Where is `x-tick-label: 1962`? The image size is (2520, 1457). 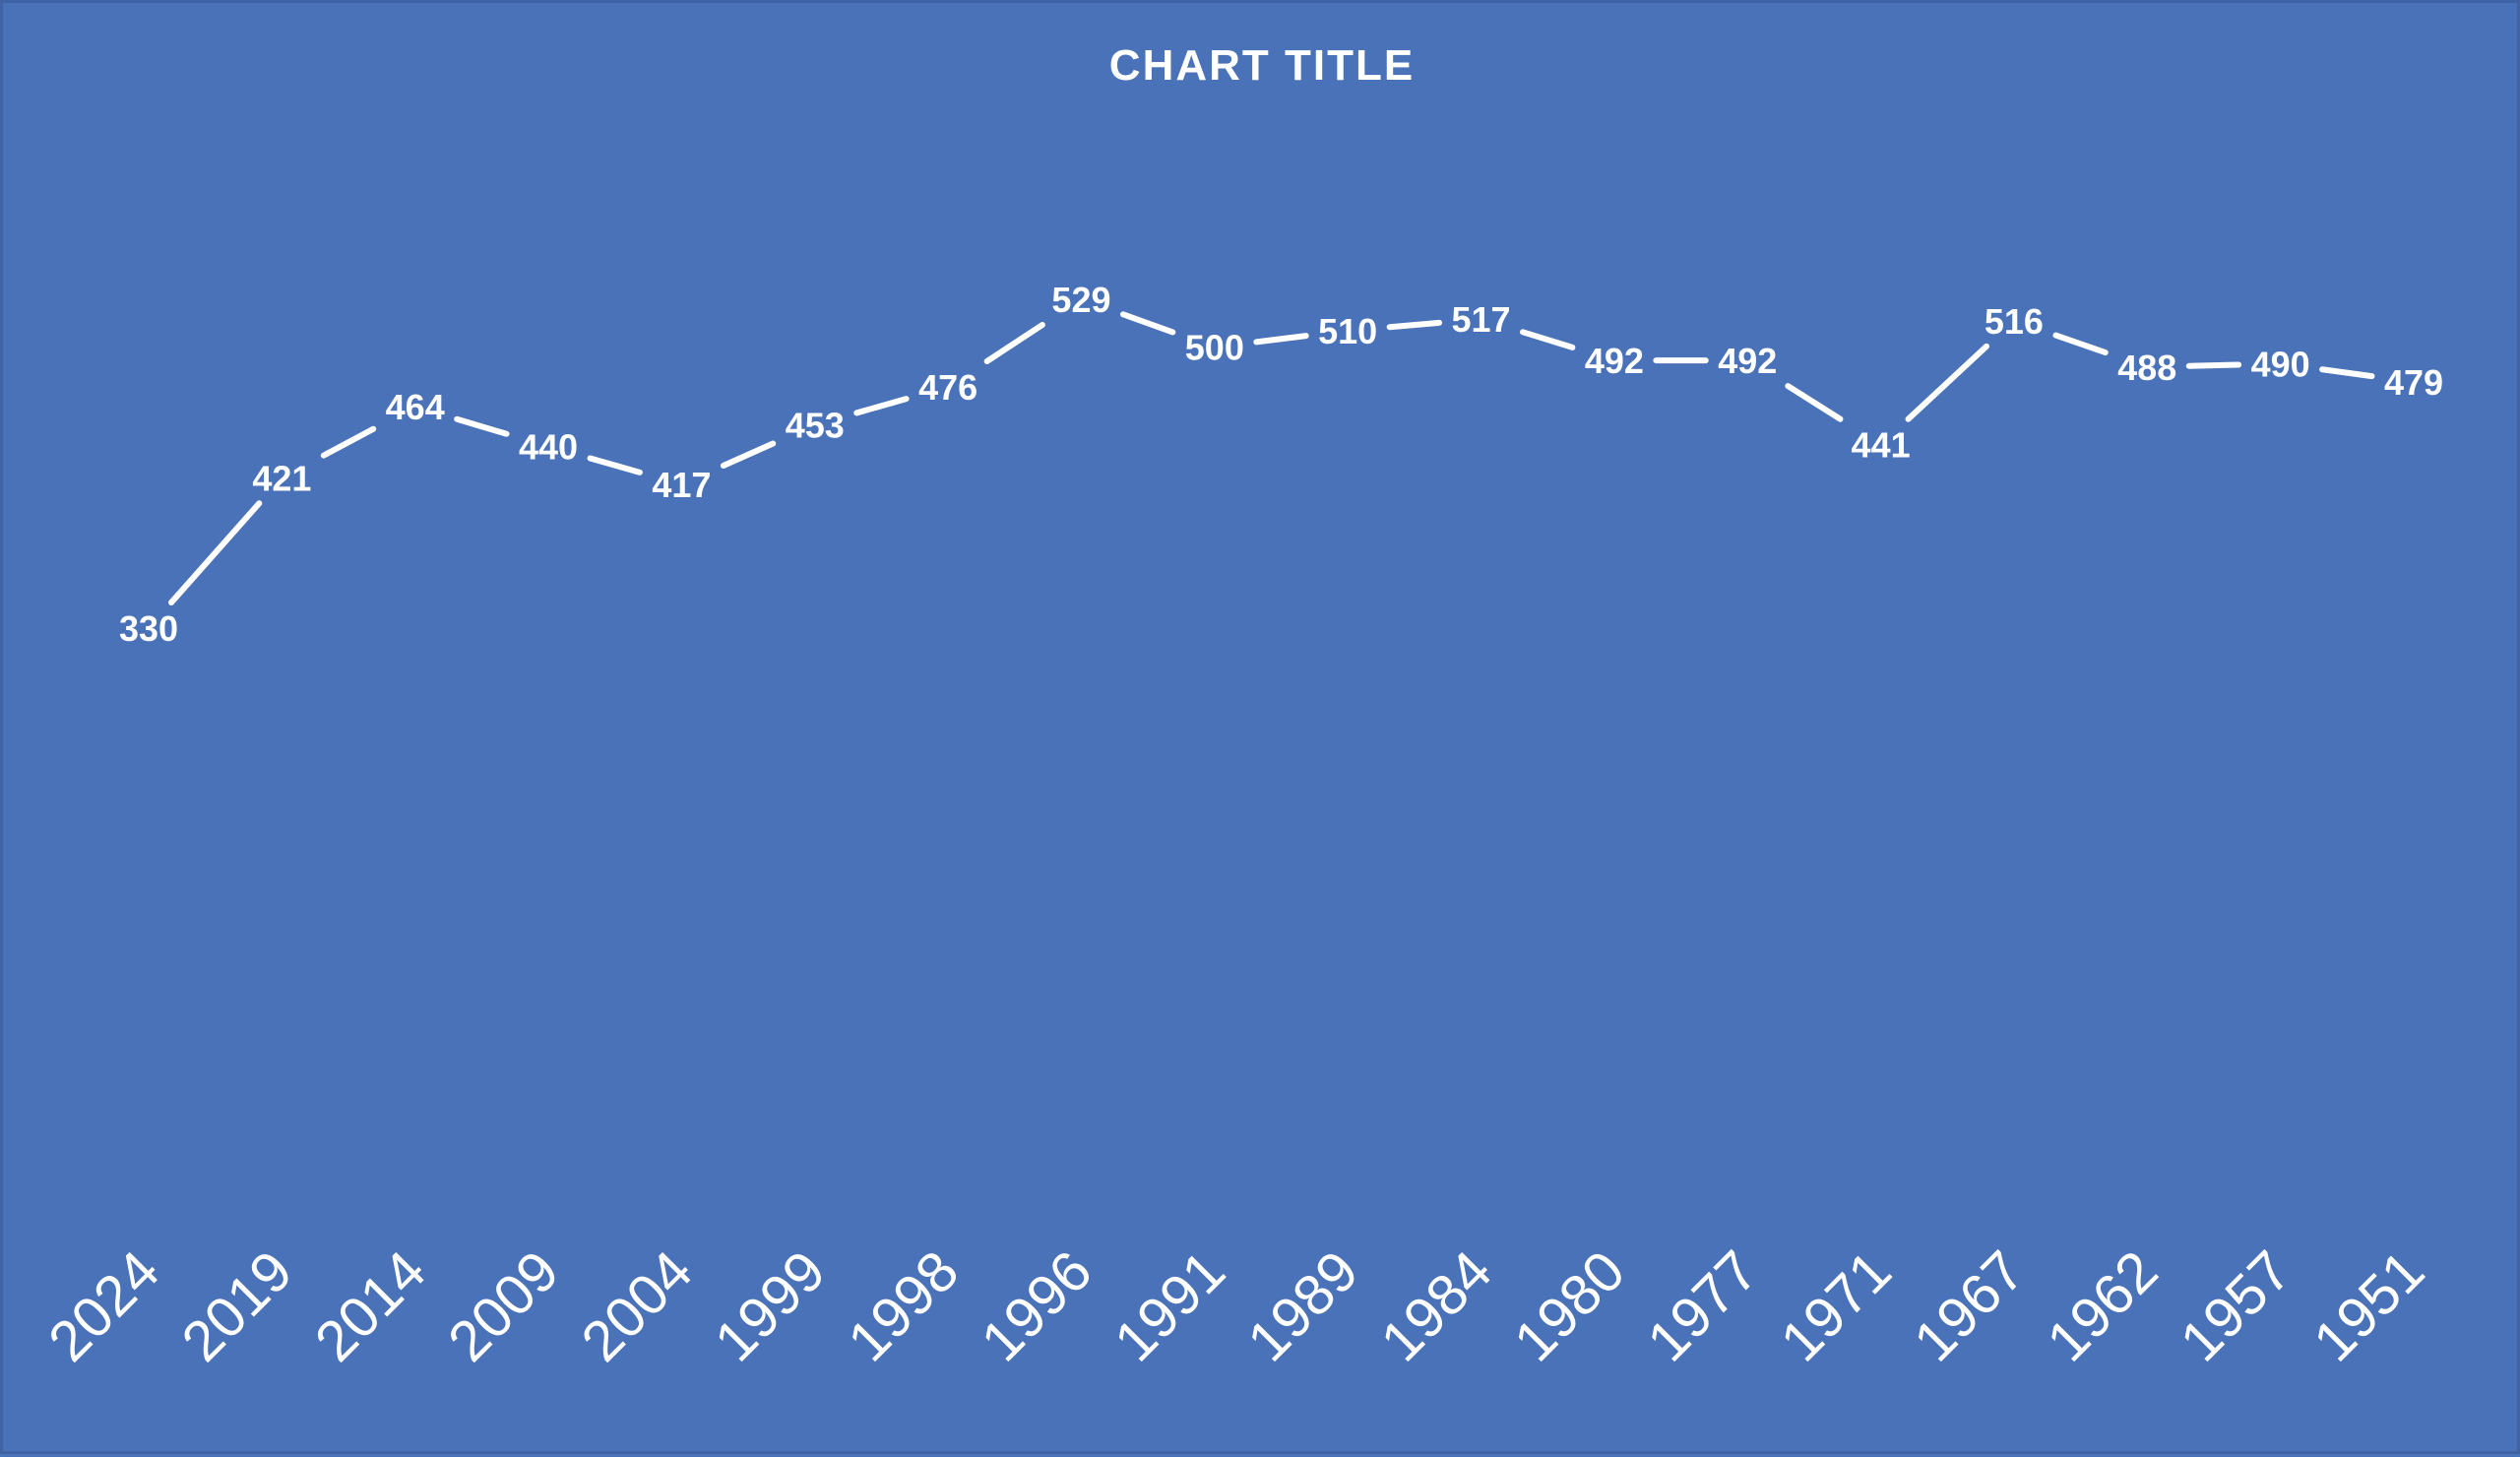
x-tick-label: 1962 is located at coordinates (2102, 1305).